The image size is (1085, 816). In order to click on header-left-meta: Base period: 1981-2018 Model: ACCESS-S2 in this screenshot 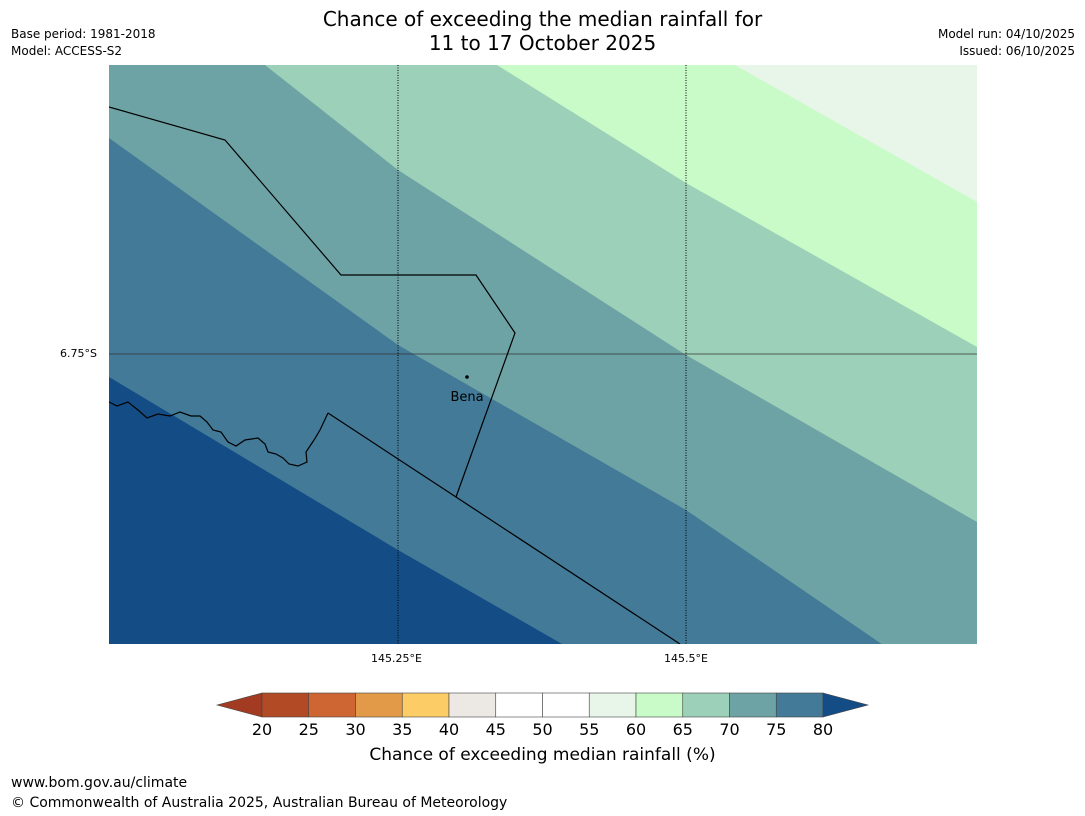, I will do `click(83, 43)`.